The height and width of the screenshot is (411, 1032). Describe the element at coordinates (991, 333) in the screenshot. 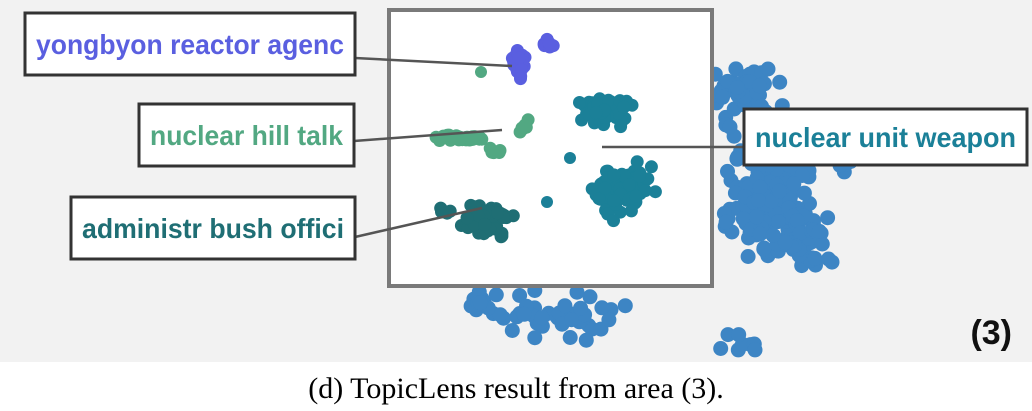

I see `area-label: (3)` at that location.